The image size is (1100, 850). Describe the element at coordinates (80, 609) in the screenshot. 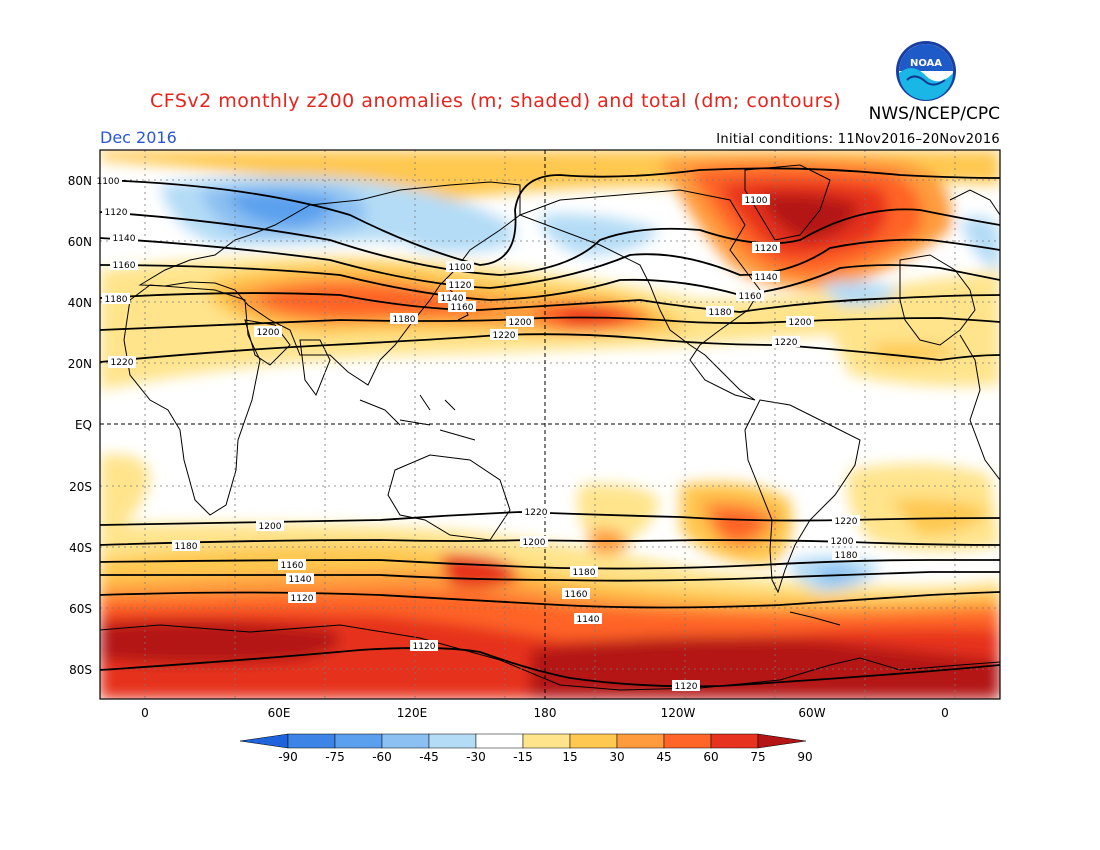

I see `lat-label: 60S` at that location.